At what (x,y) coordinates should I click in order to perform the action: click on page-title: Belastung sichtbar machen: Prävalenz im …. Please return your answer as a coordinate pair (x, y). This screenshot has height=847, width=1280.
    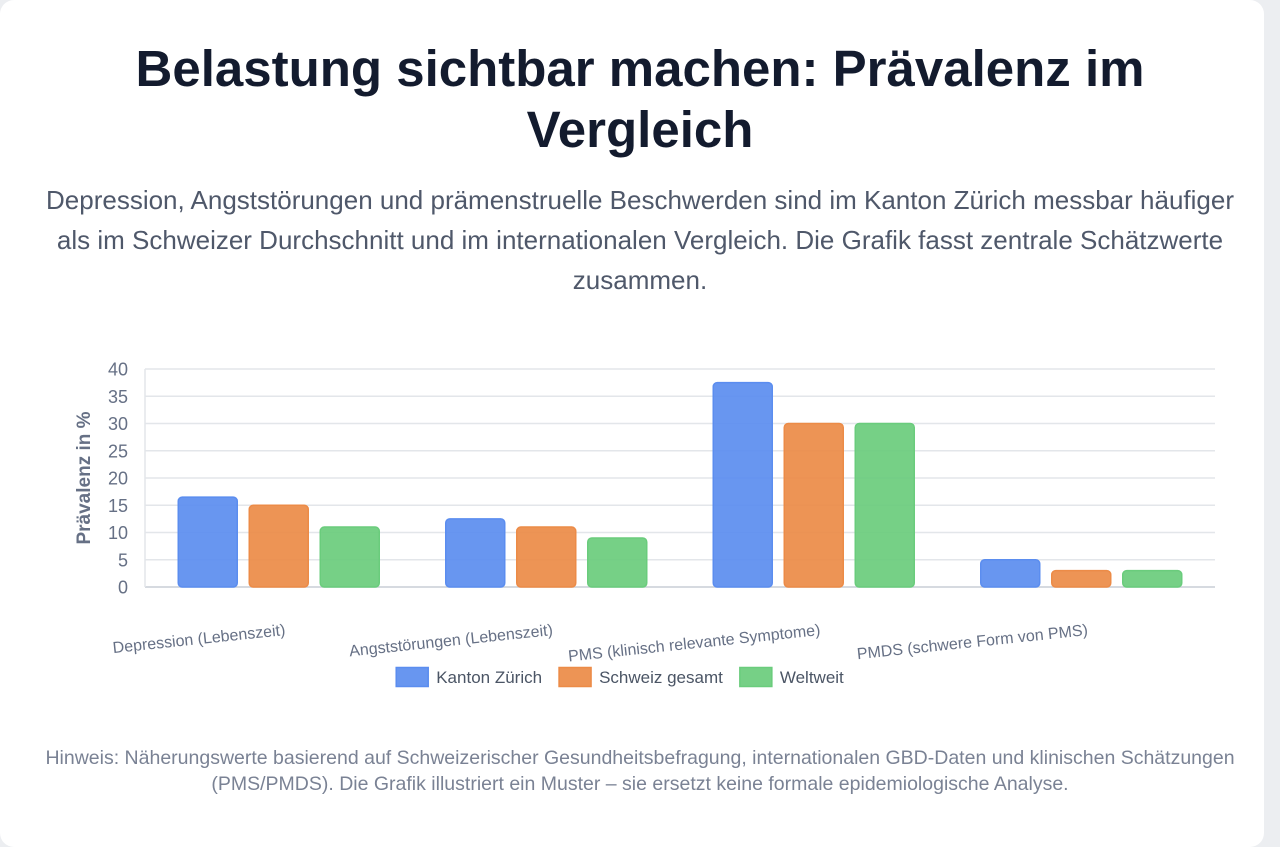
    Looking at the image, I should click on (640, 99).